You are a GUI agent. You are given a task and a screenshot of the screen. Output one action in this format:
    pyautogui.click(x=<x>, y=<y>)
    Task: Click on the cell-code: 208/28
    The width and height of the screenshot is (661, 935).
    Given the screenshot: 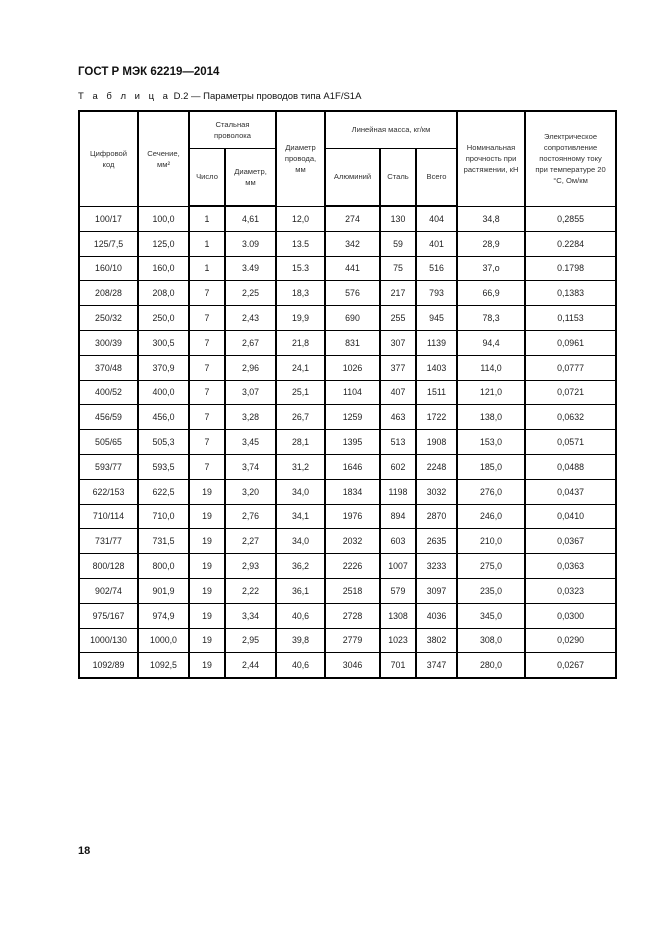 What is the action you would take?
    pyautogui.click(x=108, y=293)
    